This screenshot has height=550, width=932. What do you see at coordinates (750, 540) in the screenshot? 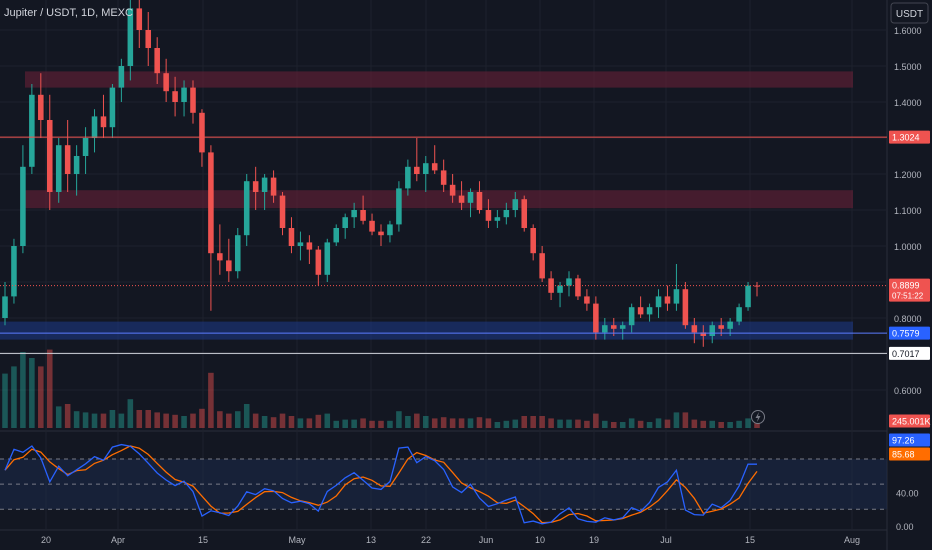
I see `time-tick-label: 15` at bounding box center [750, 540].